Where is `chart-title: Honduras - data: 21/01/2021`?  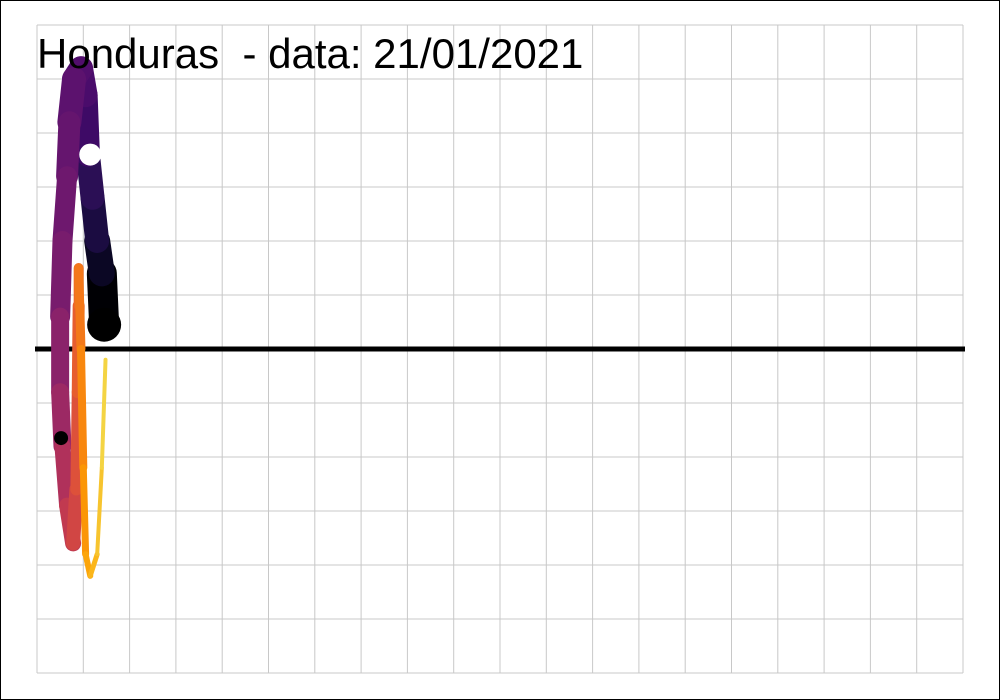
chart-title: Honduras - data: 21/01/2021 is located at coordinates (310, 53).